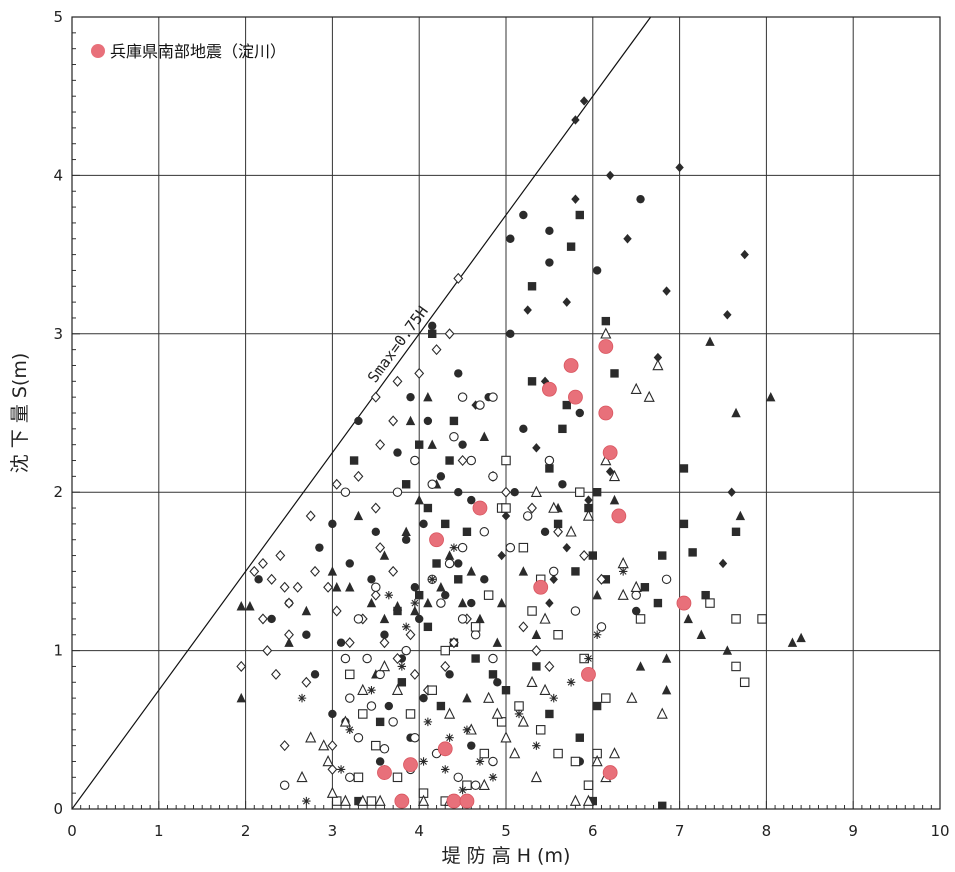 The height and width of the screenshot is (872, 955). What do you see at coordinates (506, 856) in the screenshot?
I see `x-axis-title: 堤 防 高 H (m)` at bounding box center [506, 856].